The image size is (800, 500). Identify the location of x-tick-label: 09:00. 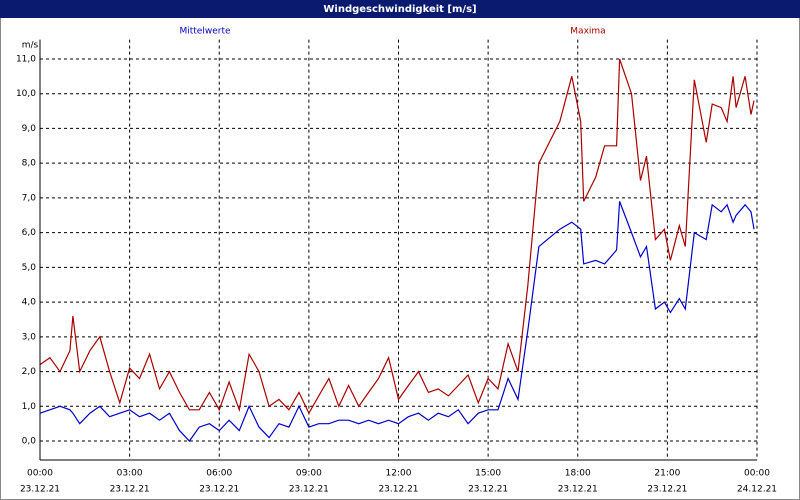
(309, 474).